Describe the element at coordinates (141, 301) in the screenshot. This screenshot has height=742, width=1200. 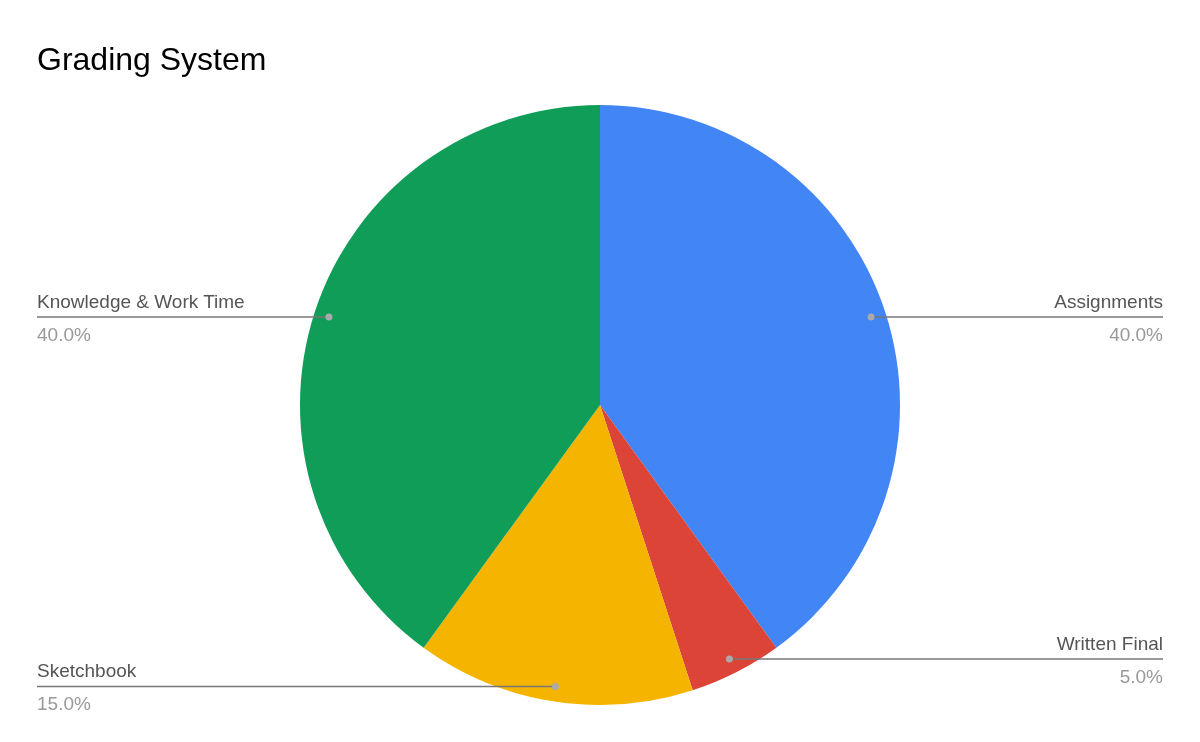
I see `slice-label: Knowledge & Work Time` at that location.